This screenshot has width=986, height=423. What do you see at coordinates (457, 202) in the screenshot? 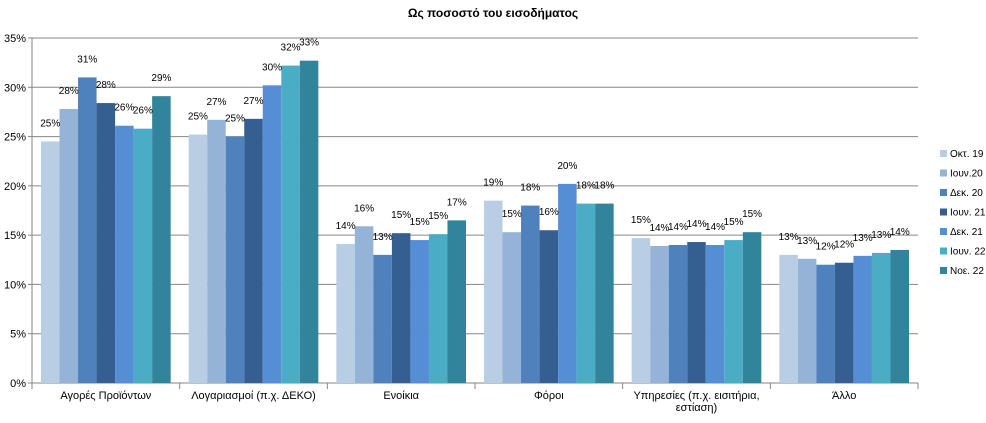
I see `data-label: 17%` at bounding box center [457, 202].